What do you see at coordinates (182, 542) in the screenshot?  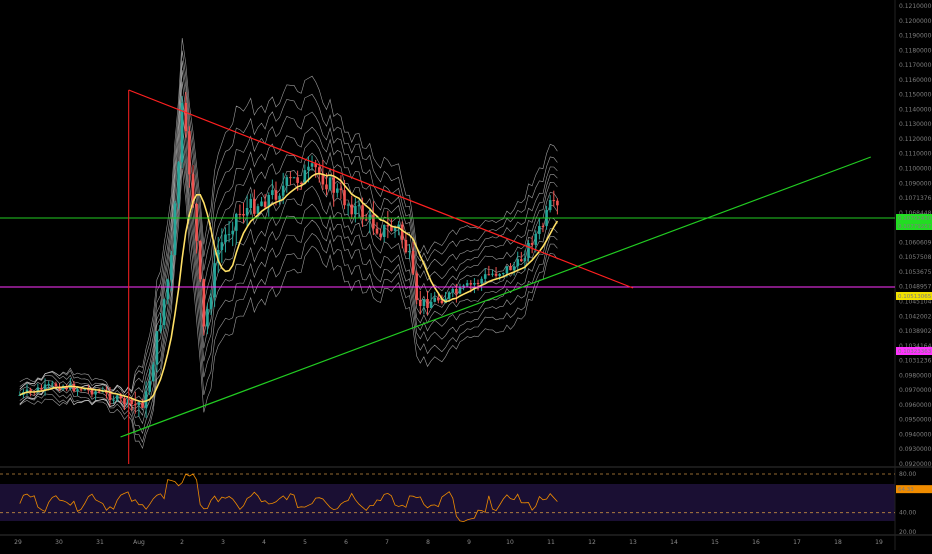 I see `time-axis-tick: 2` at bounding box center [182, 542].